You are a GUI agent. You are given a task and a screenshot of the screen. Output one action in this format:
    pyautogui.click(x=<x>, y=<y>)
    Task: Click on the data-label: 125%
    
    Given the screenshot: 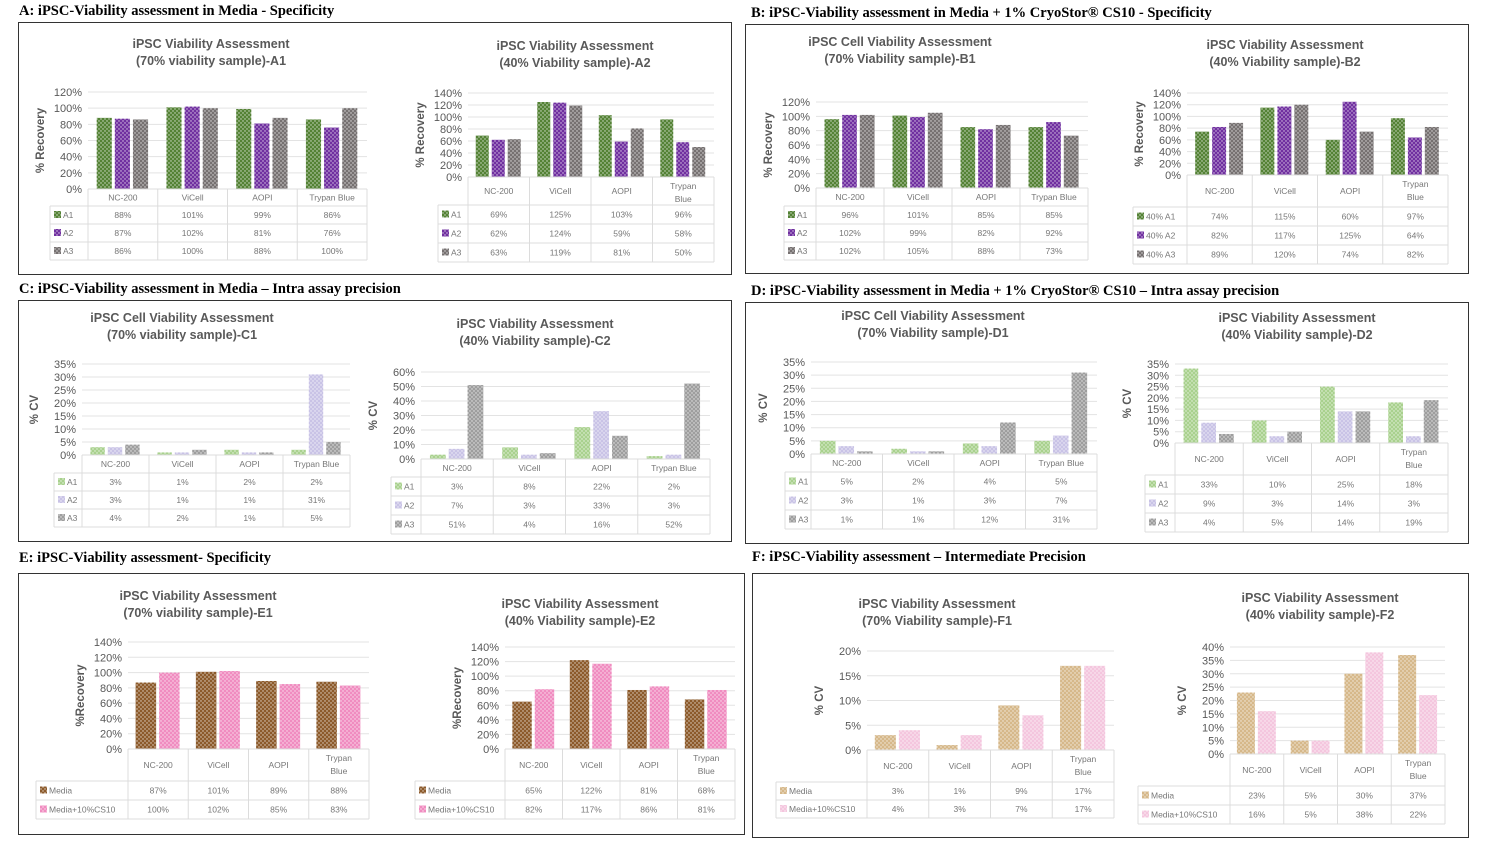 What is the action you would take?
    pyautogui.click(x=1350, y=236)
    